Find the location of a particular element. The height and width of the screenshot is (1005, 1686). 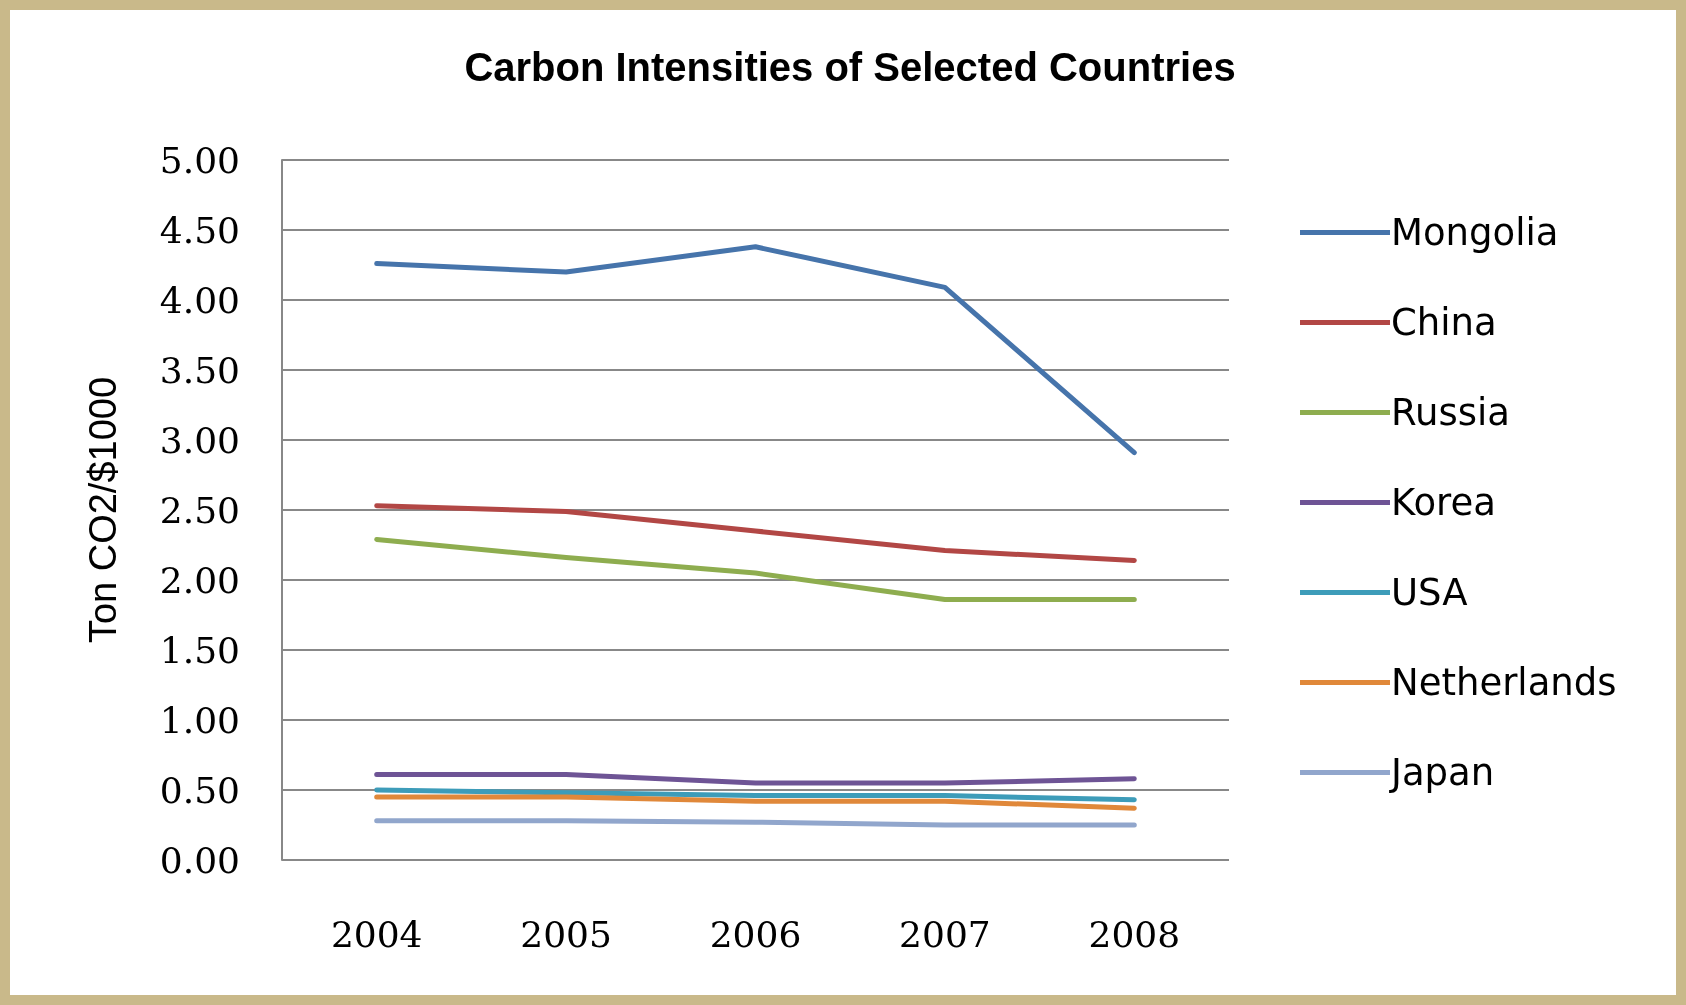

y-tick-label: 0.50 is located at coordinates (199, 790).